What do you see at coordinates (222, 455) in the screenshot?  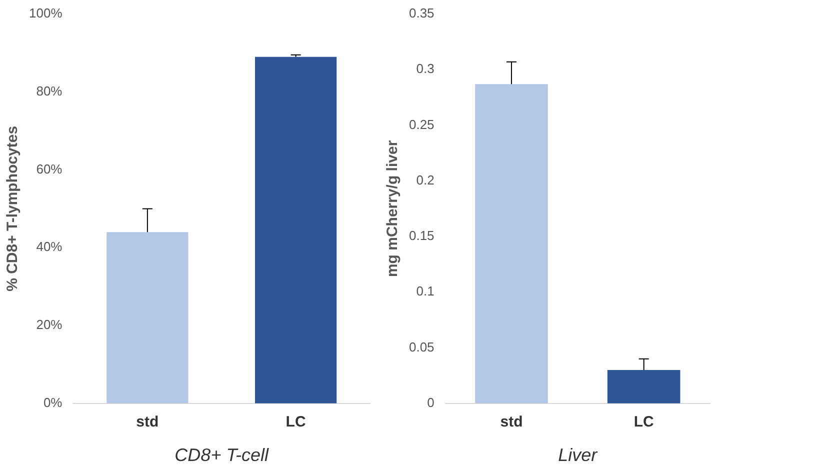 I see `x-axis-title: CD8+ T-cell` at bounding box center [222, 455].